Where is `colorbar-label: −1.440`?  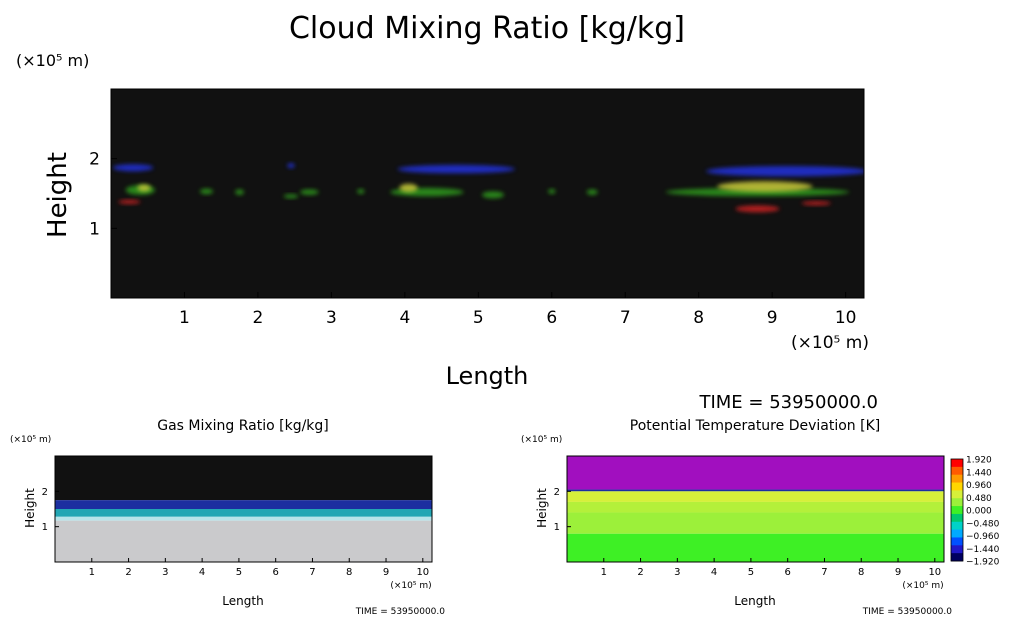 colorbar-label: −1.440 is located at coordinates (983, 550).